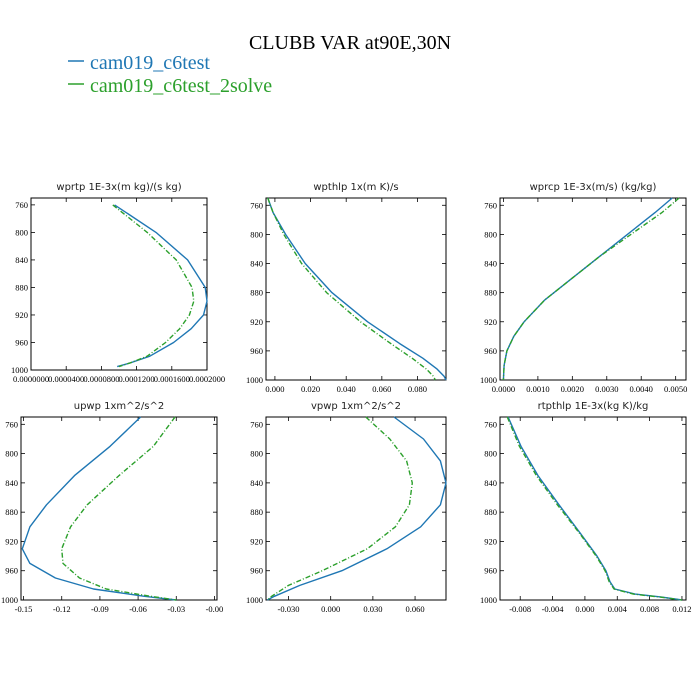  What do you see at coordinates (346, 389) in the screenshot?
I see `x-tick-label: 0.040` at bounding box center [346, 389].